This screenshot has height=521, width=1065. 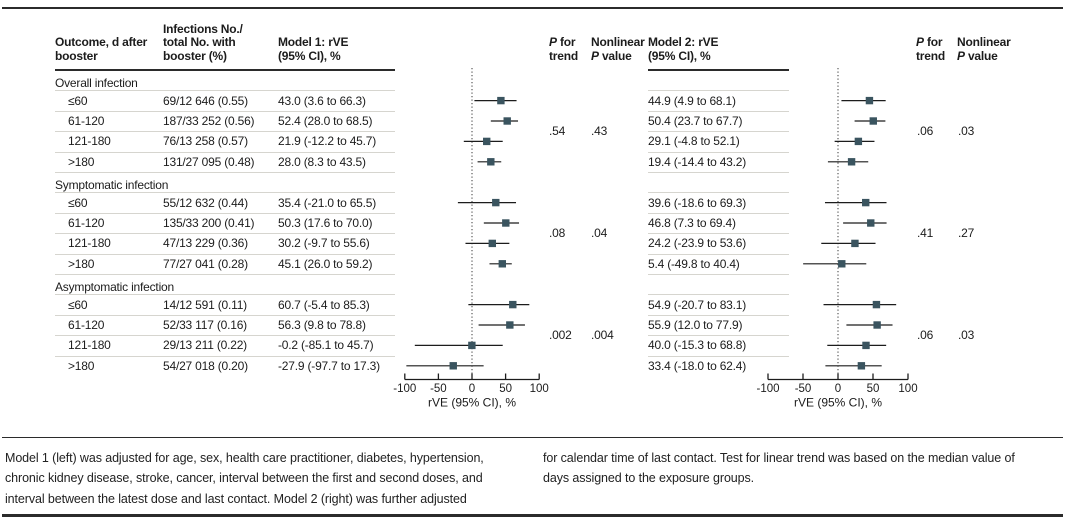 What do you see at coordinates (96, 82) in the screenshot?
I see `section-label: Overall infection` at bounding box center [96, 82].